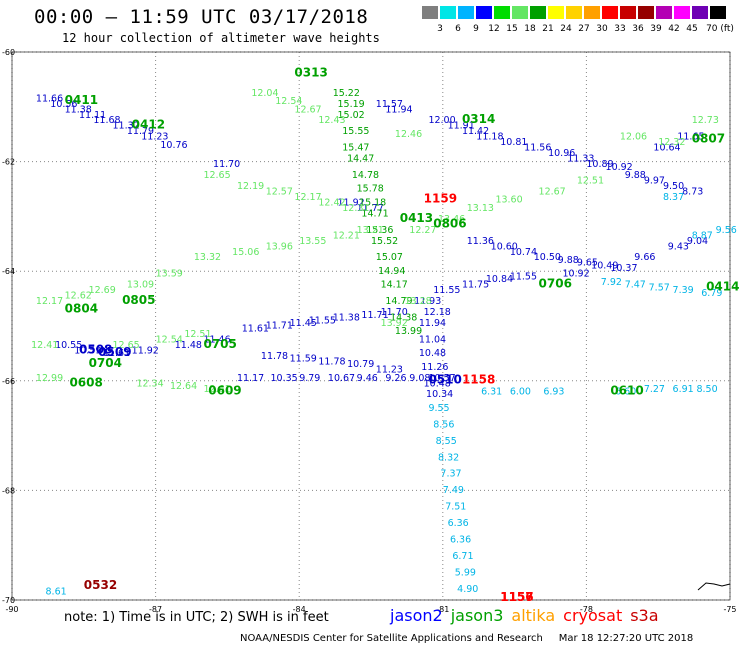 This screenshot has height=650, width=740. Describe the element at coordinates (49, 378) in the screenshot. I see `data-point: 12.99` at that location.